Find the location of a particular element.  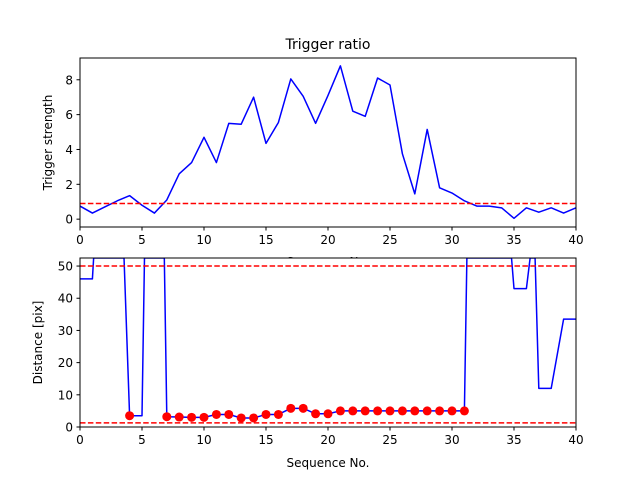

y-axis-label: Trigger strength is located at coordinates (48, 143).